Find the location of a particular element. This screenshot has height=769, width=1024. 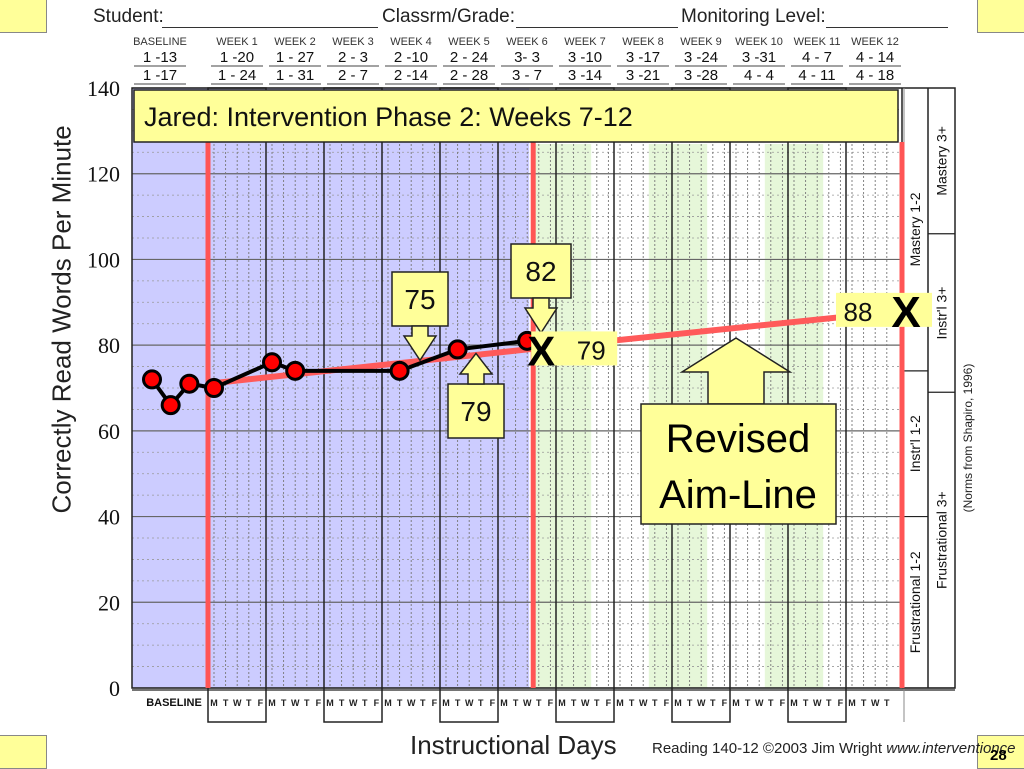

monitoring-level-blank is located at coordinates (887, 27).